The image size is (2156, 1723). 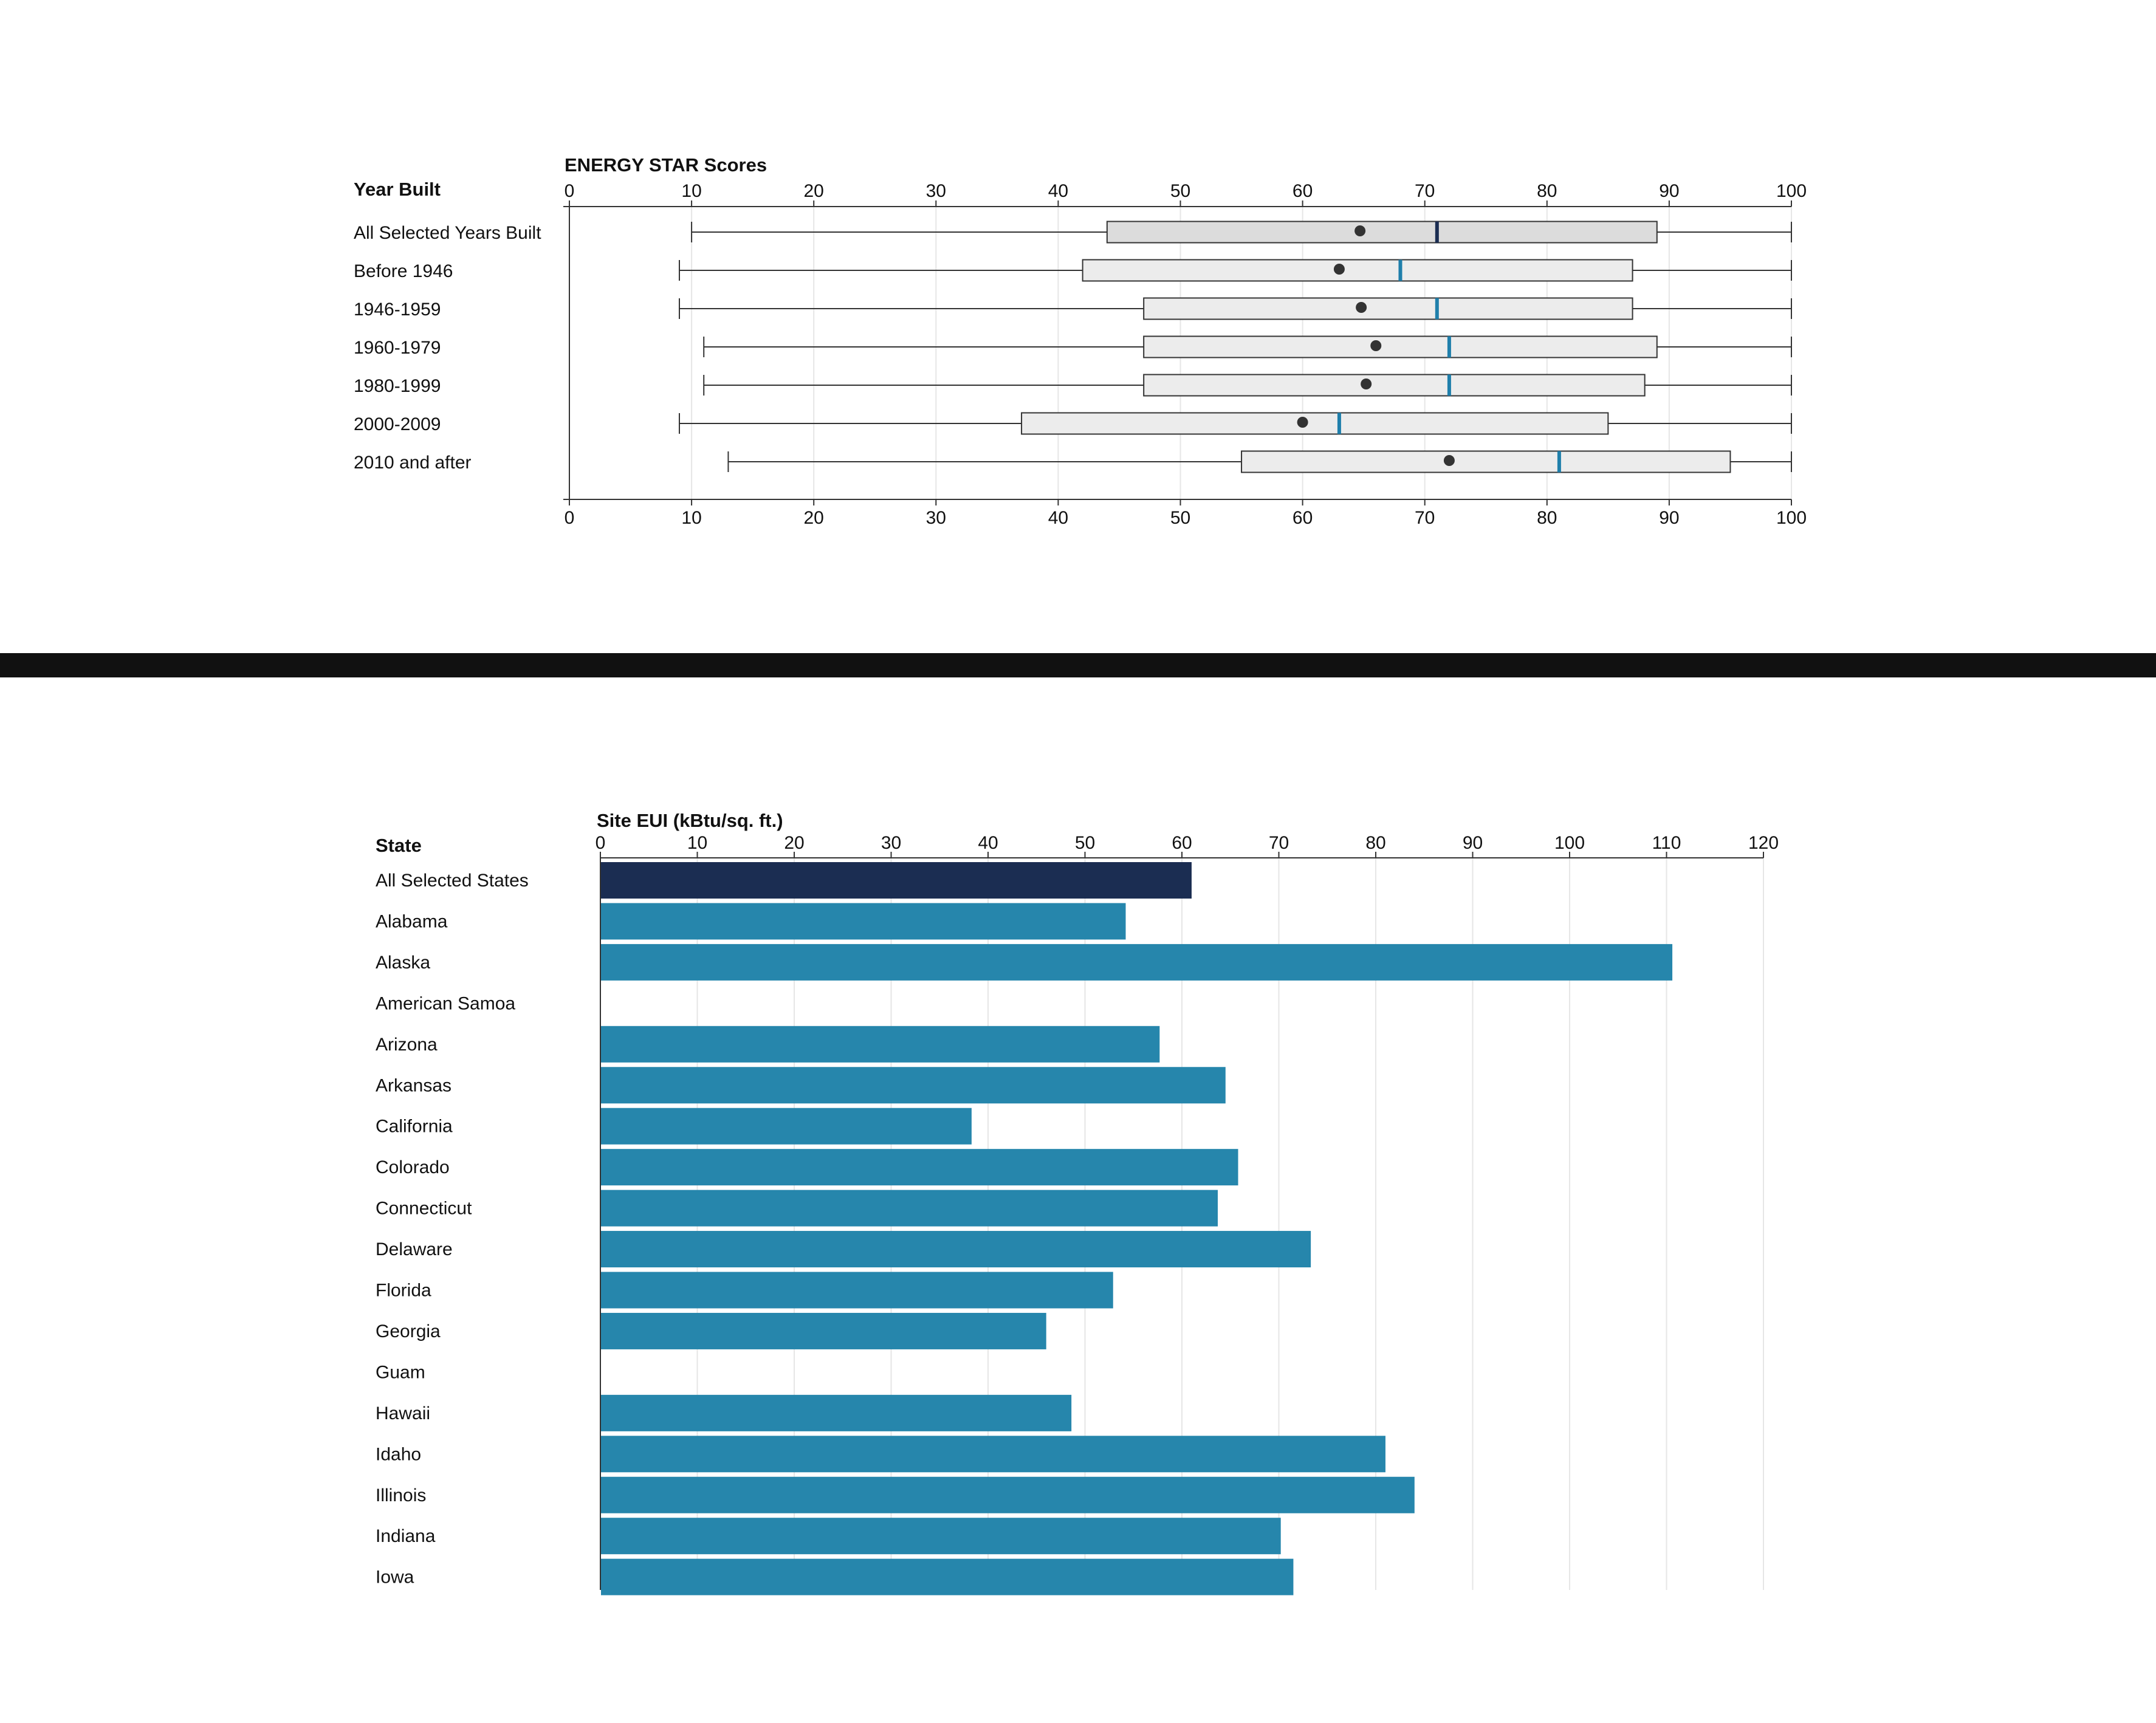 What do you see at coordinates (1073, 385) in the screenshot?
I see `box-row: 1980-1999` at bounding box center [1073, 385].